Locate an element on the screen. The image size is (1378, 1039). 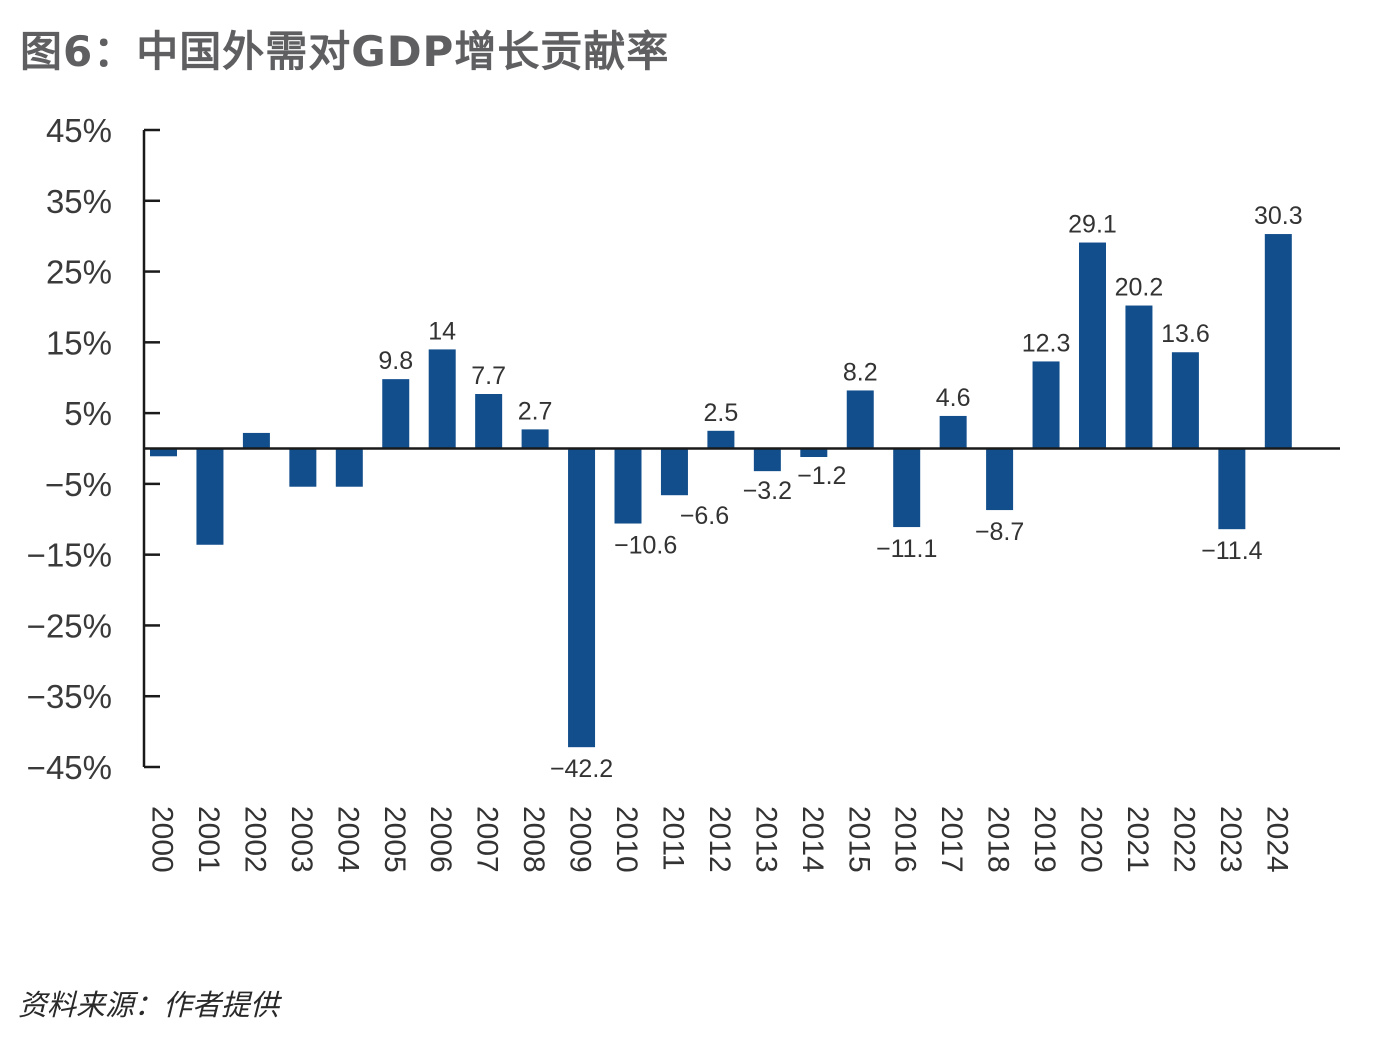
x-tick-label: 2005 is located at coordinates (394, 839).